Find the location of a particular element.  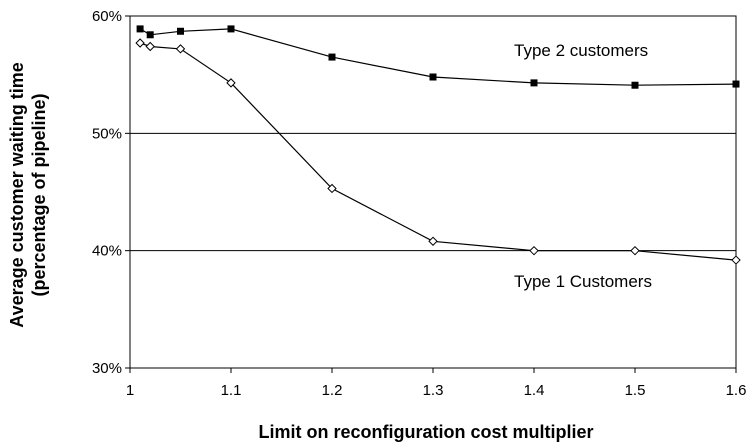

y-tick-label: 60% is located at coordinates (107, 16).